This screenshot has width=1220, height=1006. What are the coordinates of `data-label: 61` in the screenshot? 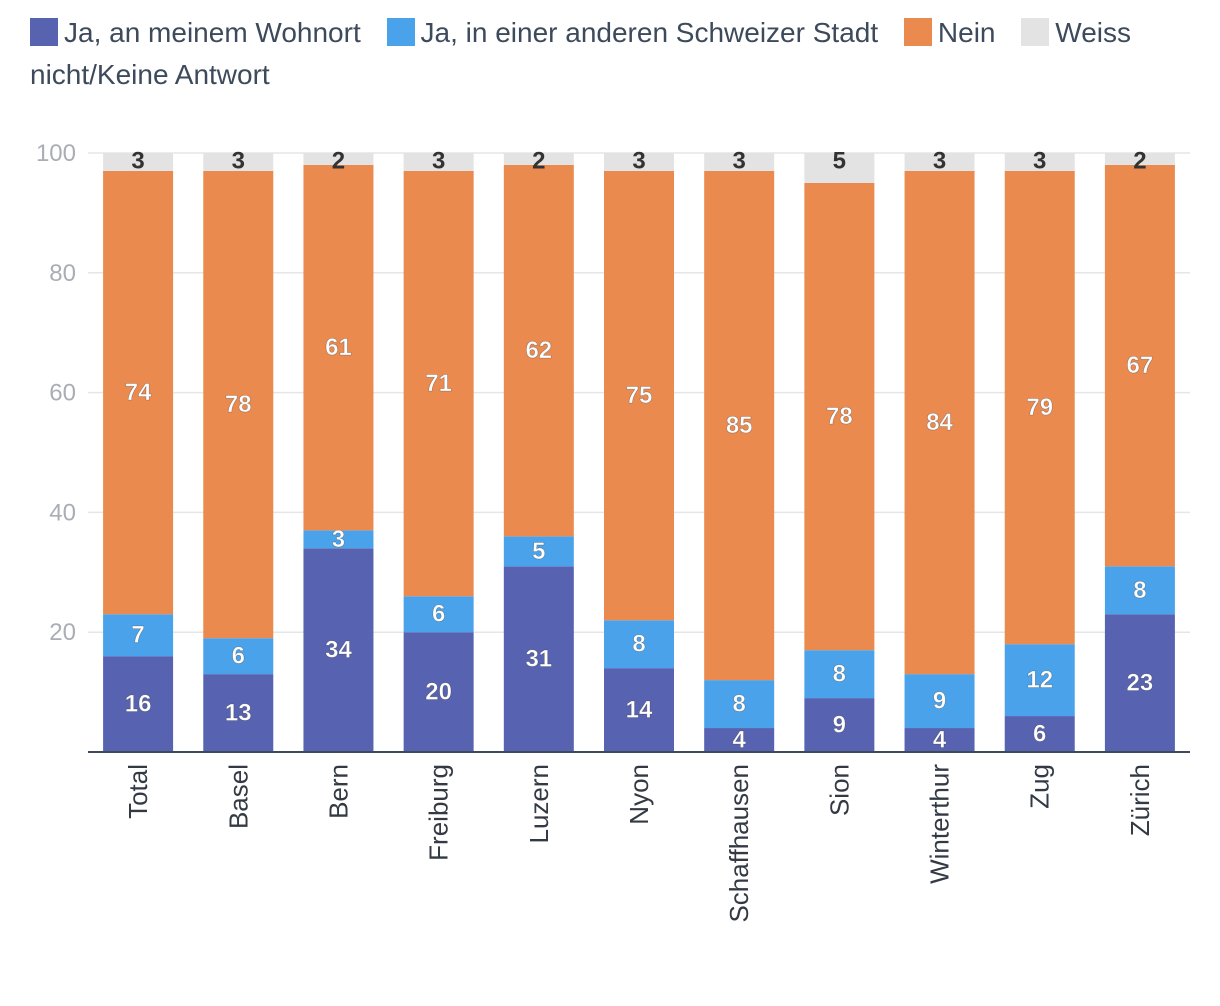 It's located at (338, 347).